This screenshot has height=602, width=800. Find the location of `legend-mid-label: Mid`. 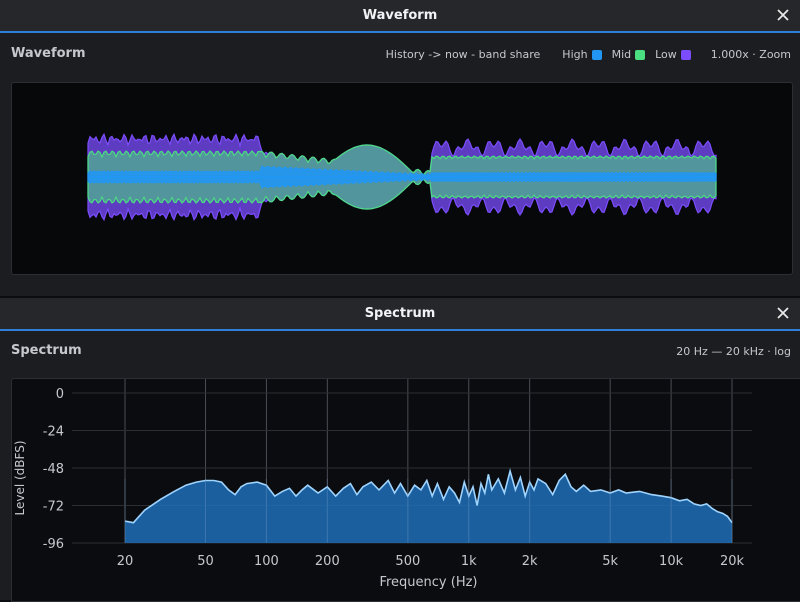

legend-mid-label: Mid is located at coordinates (621, 54).